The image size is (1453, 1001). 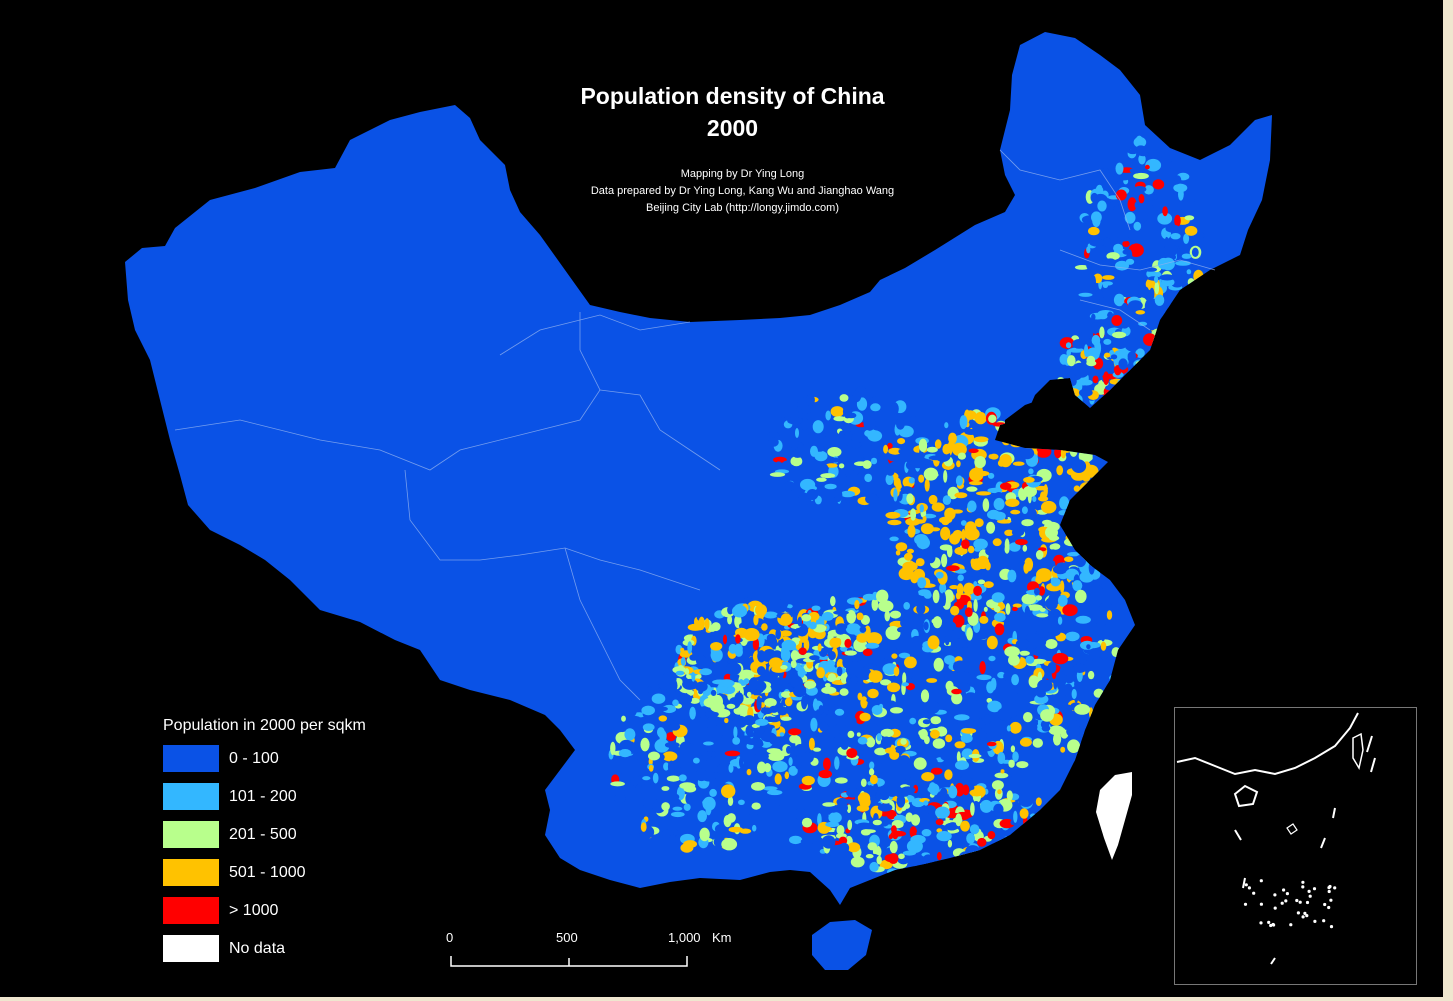 I want to click on scale-label-1000: 1,000, so click(x=684, y=937).